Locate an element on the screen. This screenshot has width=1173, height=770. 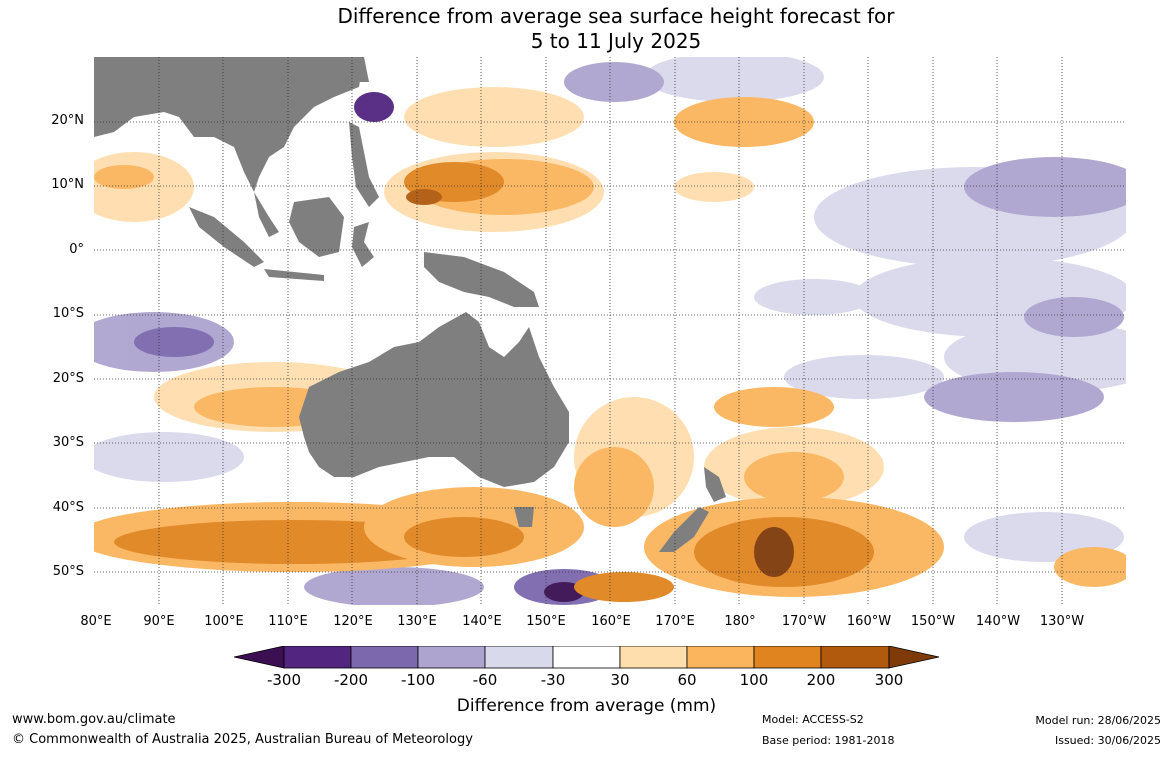
lon-label: 80°E is located at coordinates (96, 621).